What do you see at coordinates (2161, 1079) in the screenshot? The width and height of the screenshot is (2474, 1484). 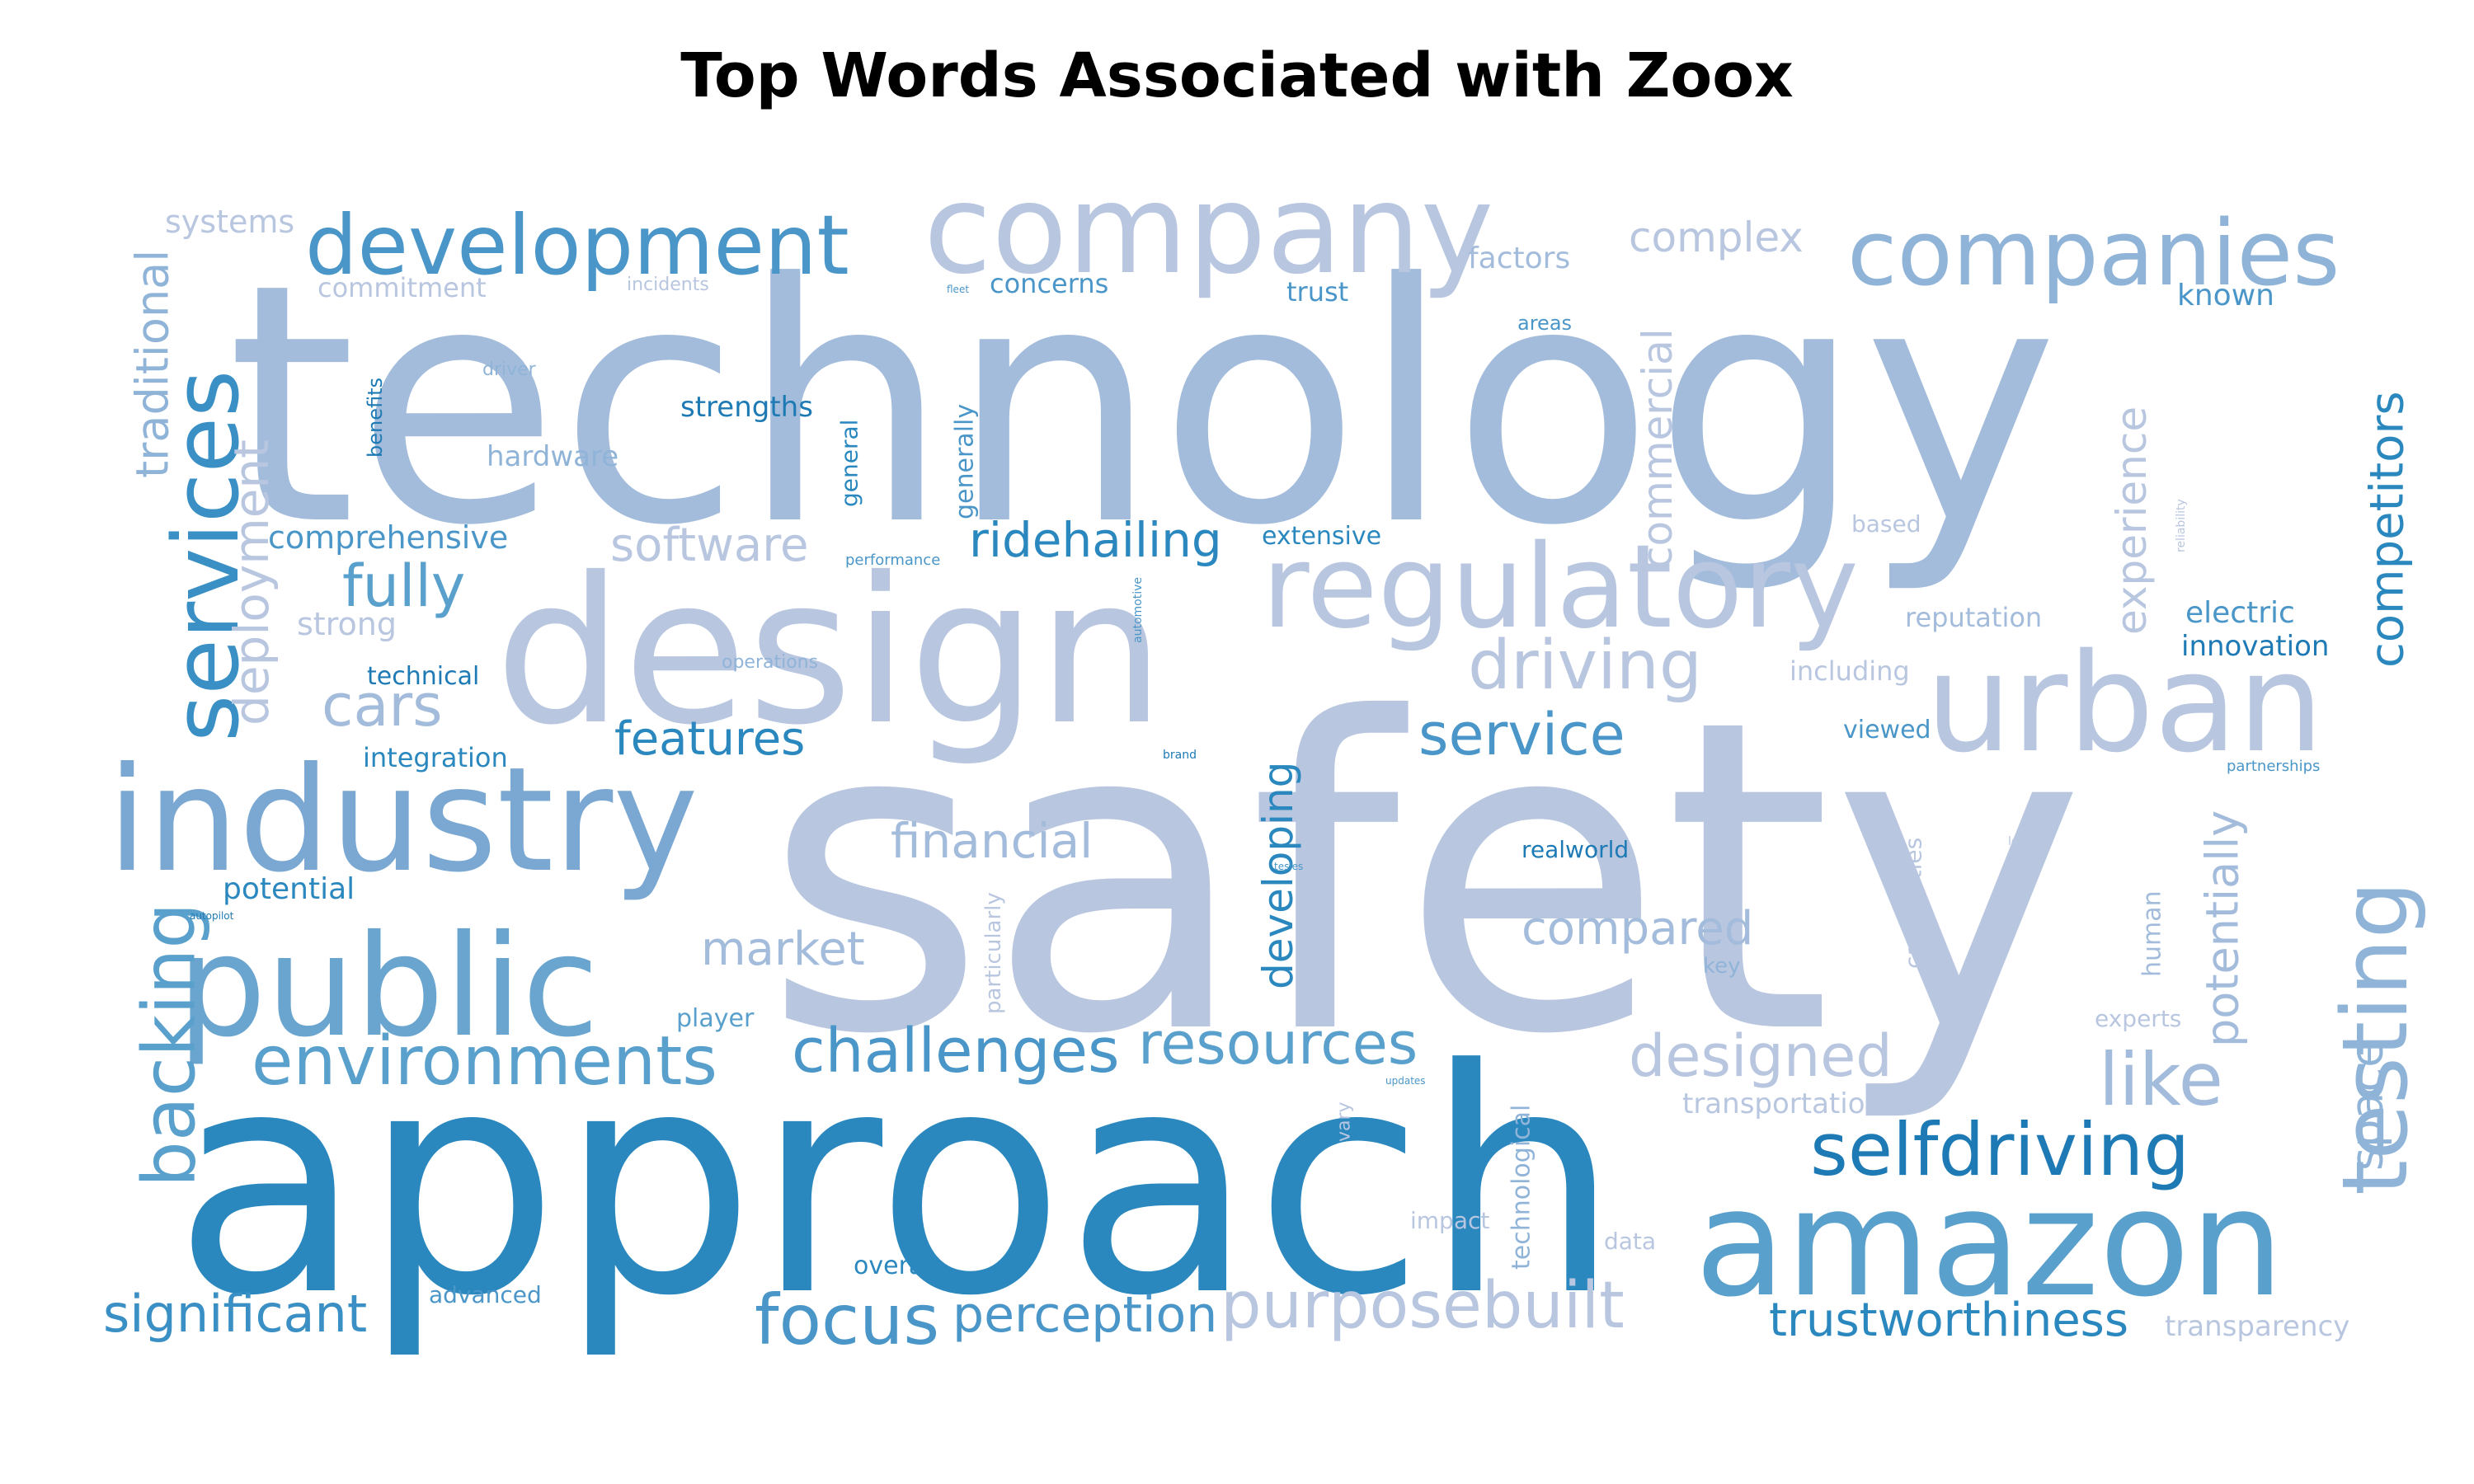 I see `word-like: like` at bounding box center [2161, 1079].